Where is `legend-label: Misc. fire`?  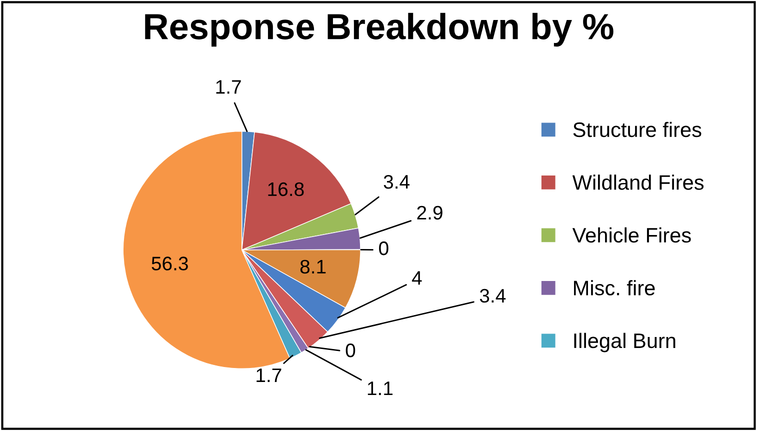 legend-label: Misc. fire is located at coordinates (614, 288).